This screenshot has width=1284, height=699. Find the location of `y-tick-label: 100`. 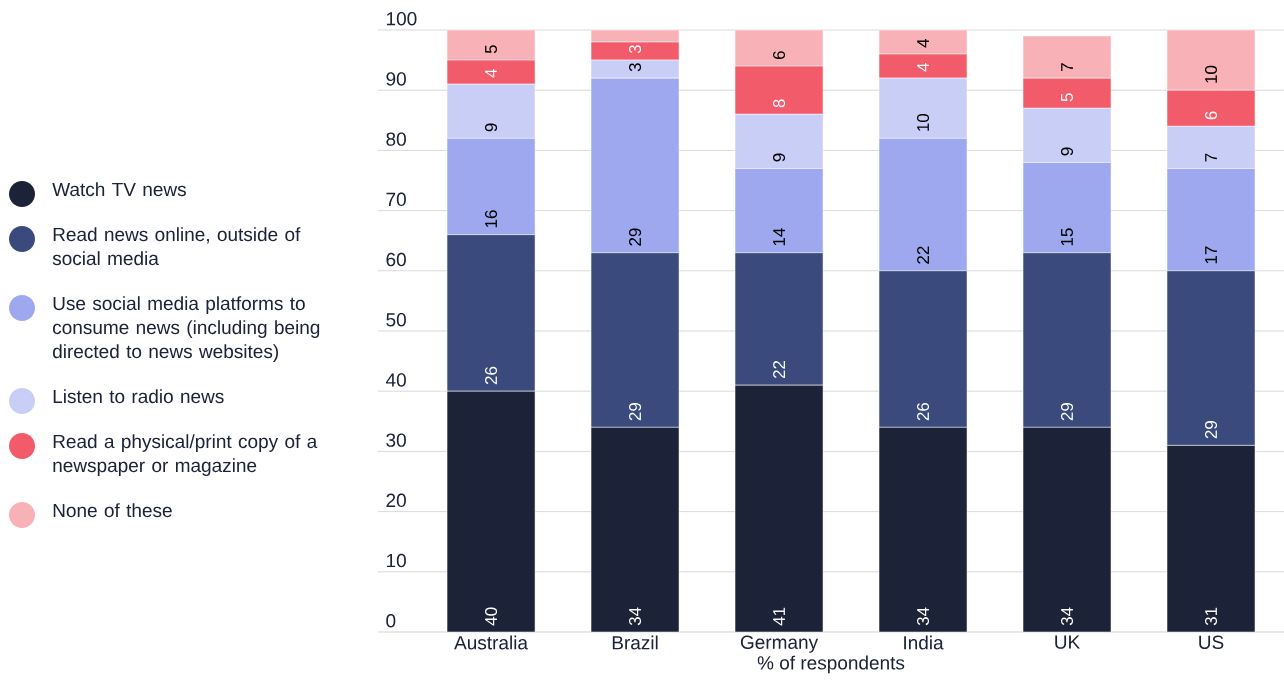

y-tick-label: 100 is located at coordinates (401, 19).